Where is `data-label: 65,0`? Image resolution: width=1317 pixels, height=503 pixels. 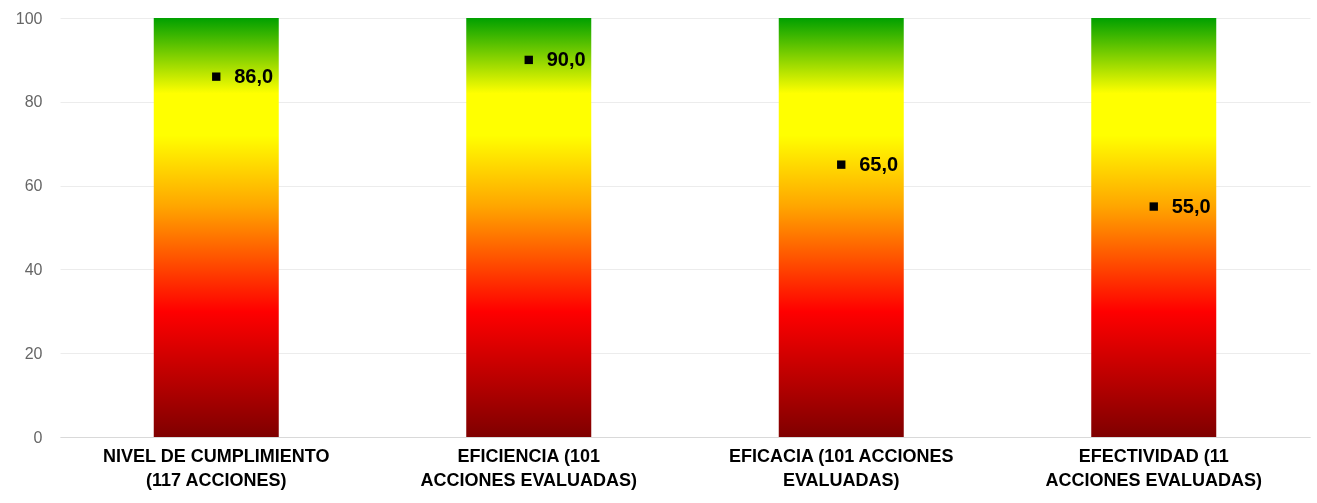 data-label: 65,0 is located at coordinates (879, 163).